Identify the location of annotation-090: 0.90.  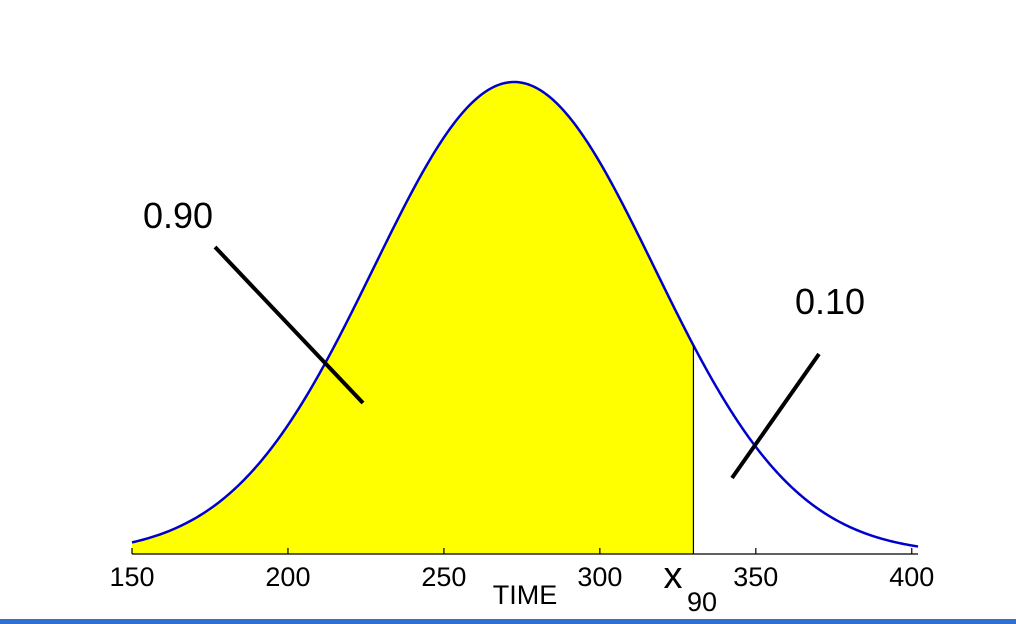
(254, 300).